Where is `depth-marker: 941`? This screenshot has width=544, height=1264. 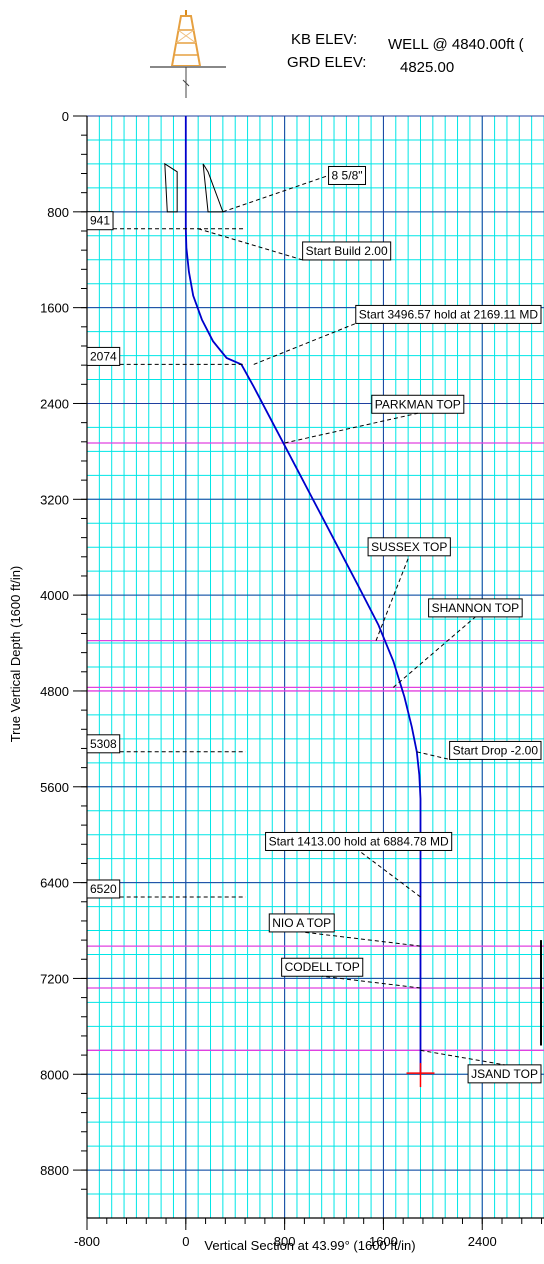
depth-marker: 941 is located at coordinates (100, 221).